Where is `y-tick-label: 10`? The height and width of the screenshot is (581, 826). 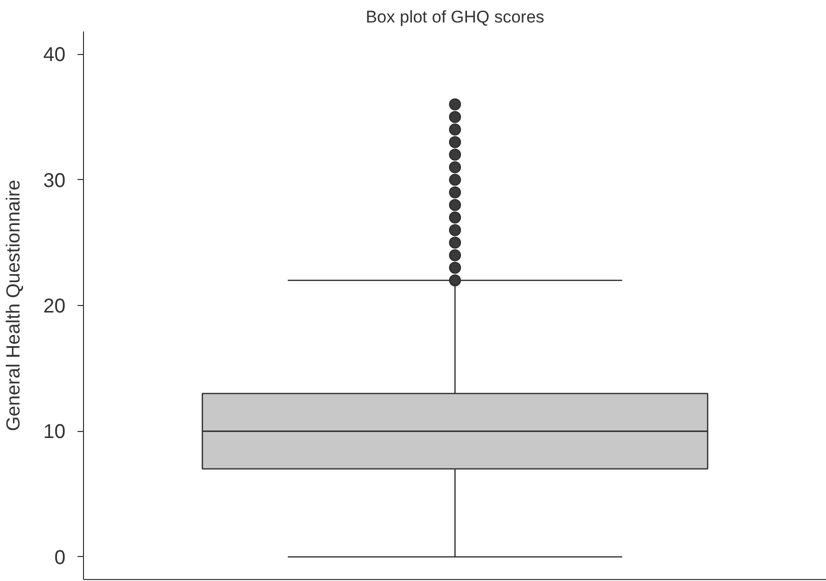 y-tick-label: 10 is located at coordinates (54, 432).